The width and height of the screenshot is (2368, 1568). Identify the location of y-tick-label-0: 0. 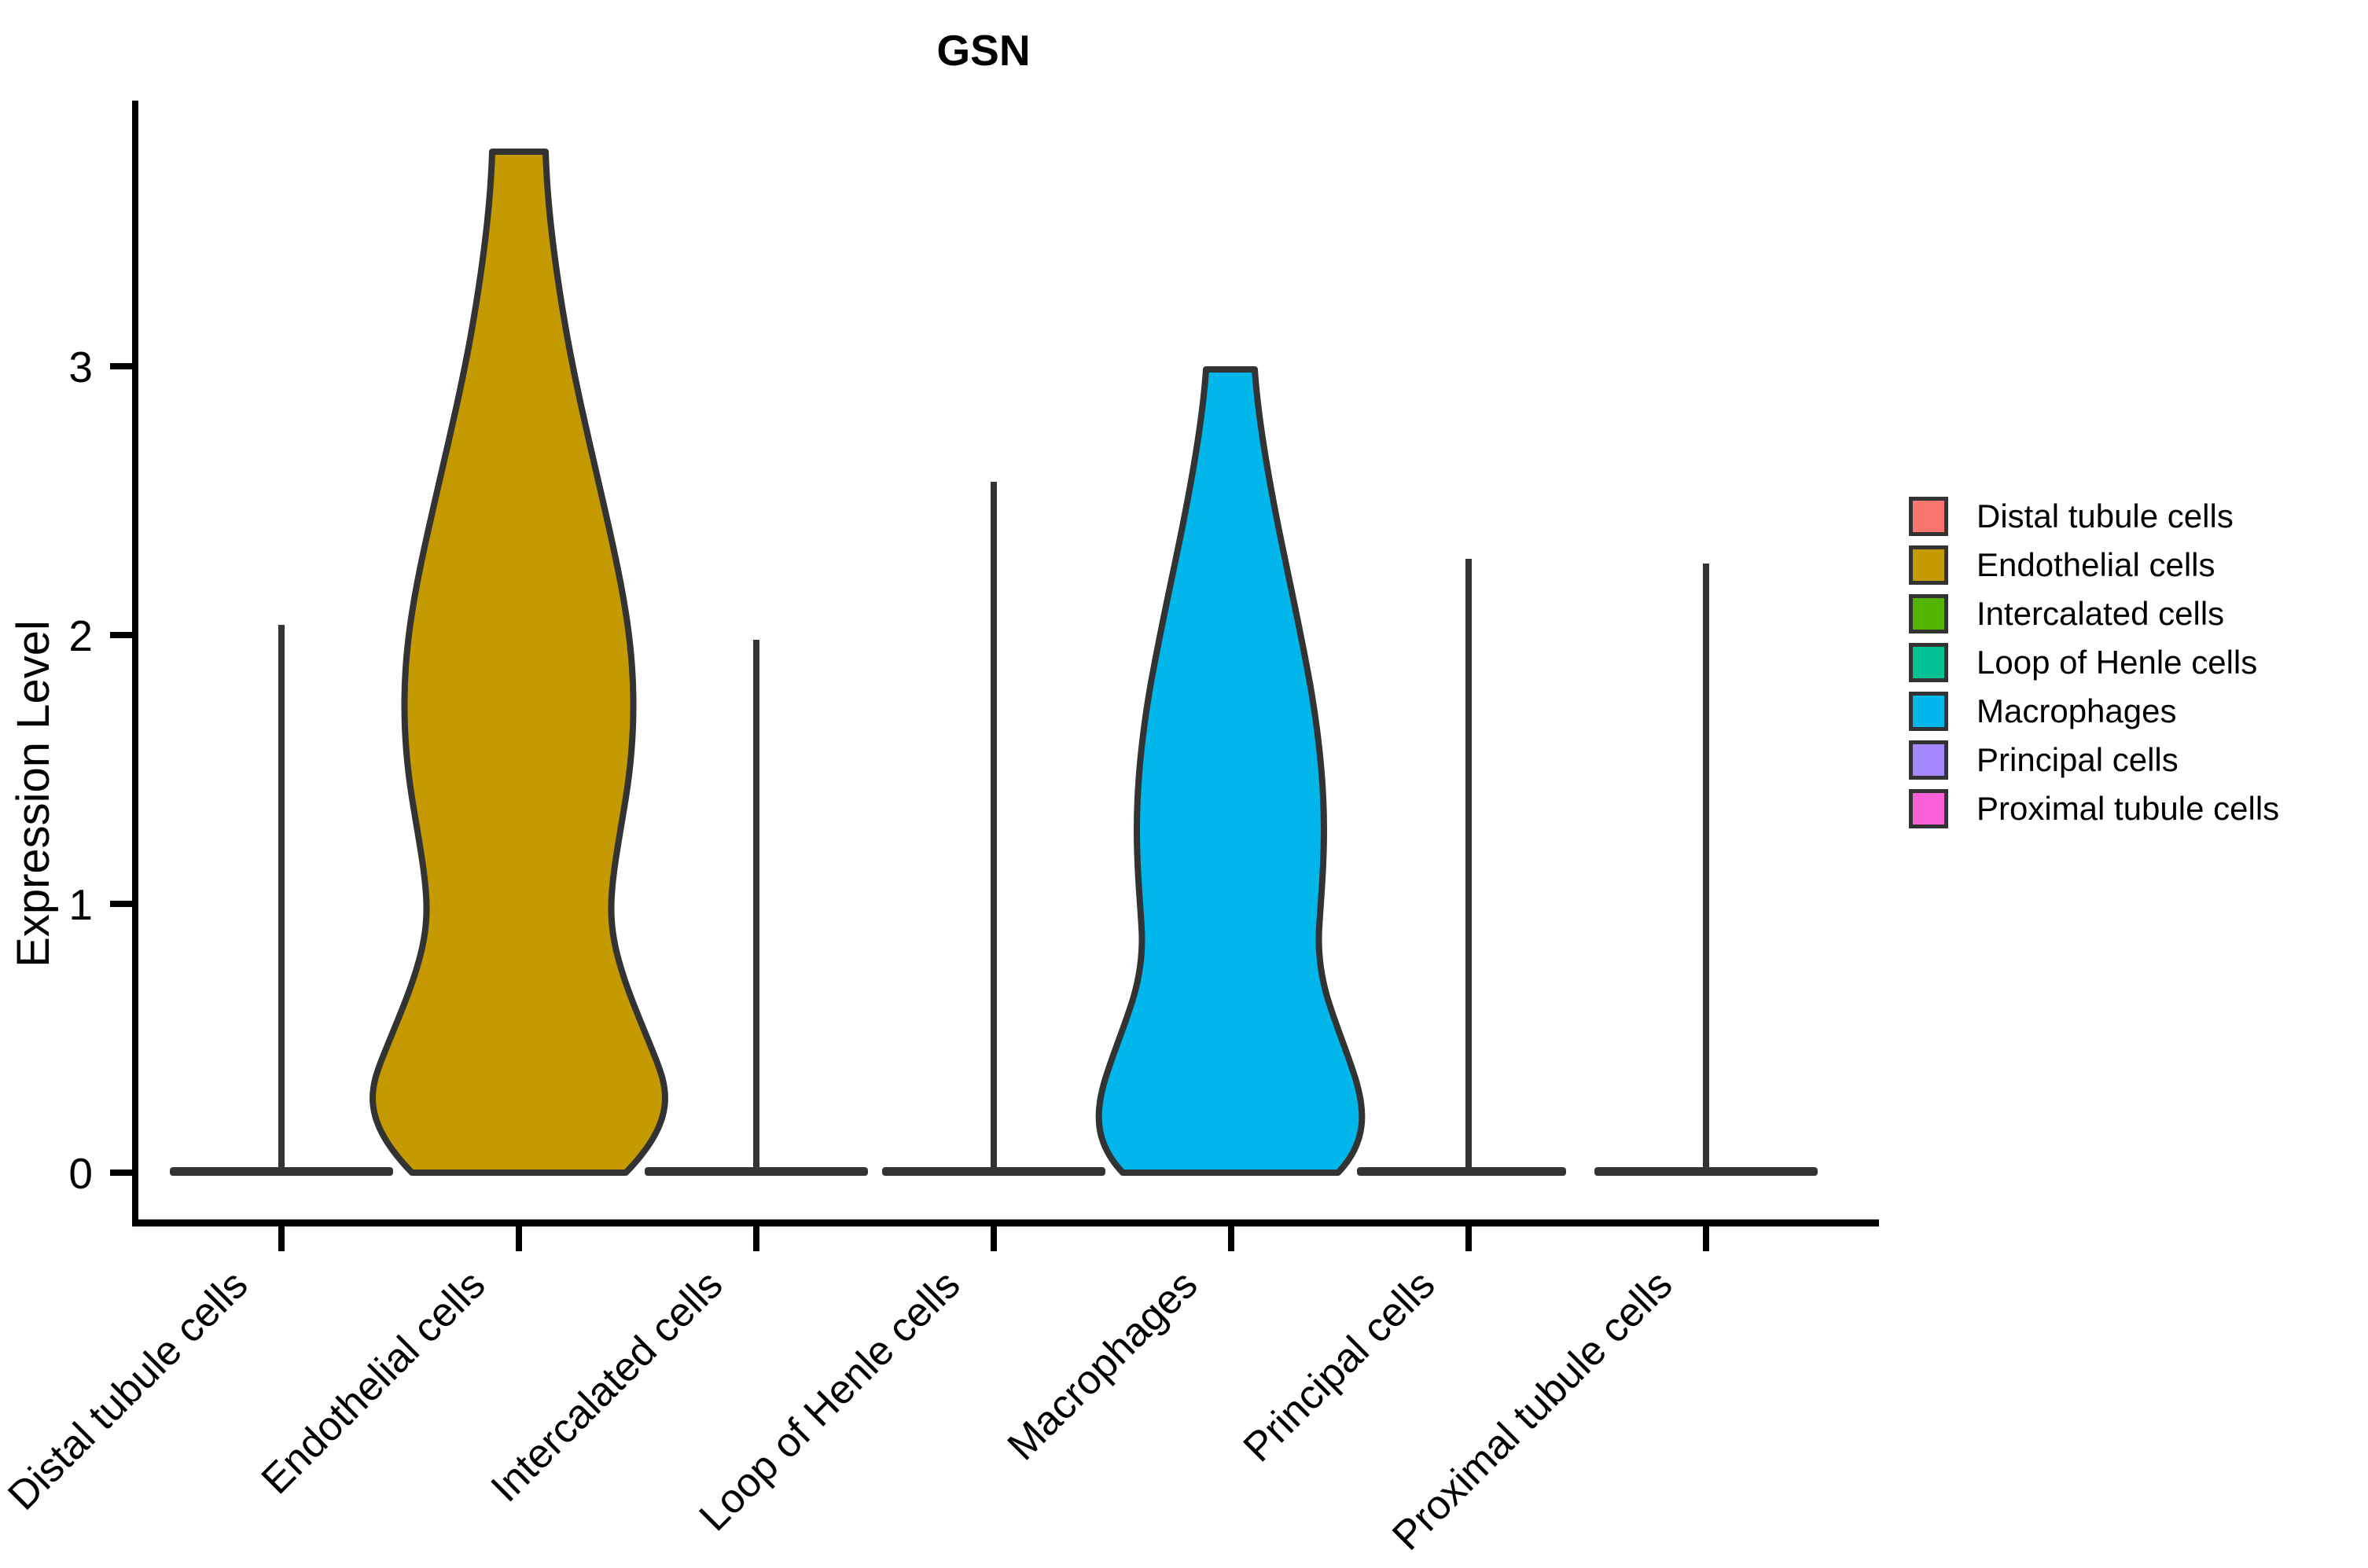
(80, 1173).